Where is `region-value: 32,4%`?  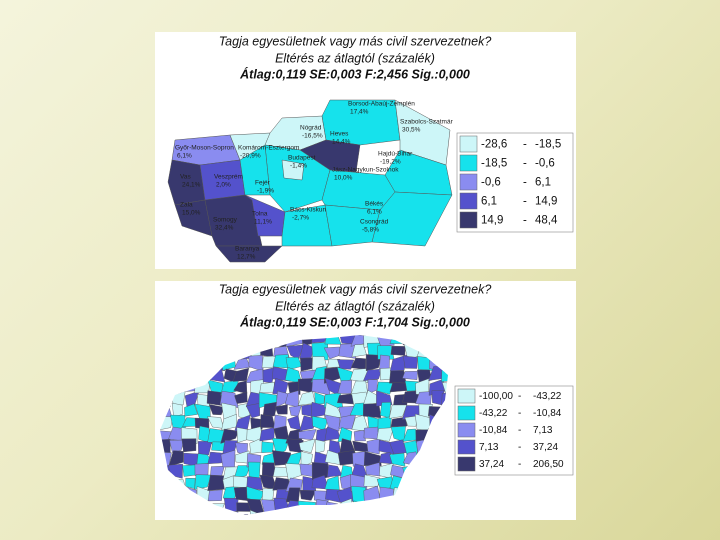 region-value: 32,4% is located at coordinates (224, 228).